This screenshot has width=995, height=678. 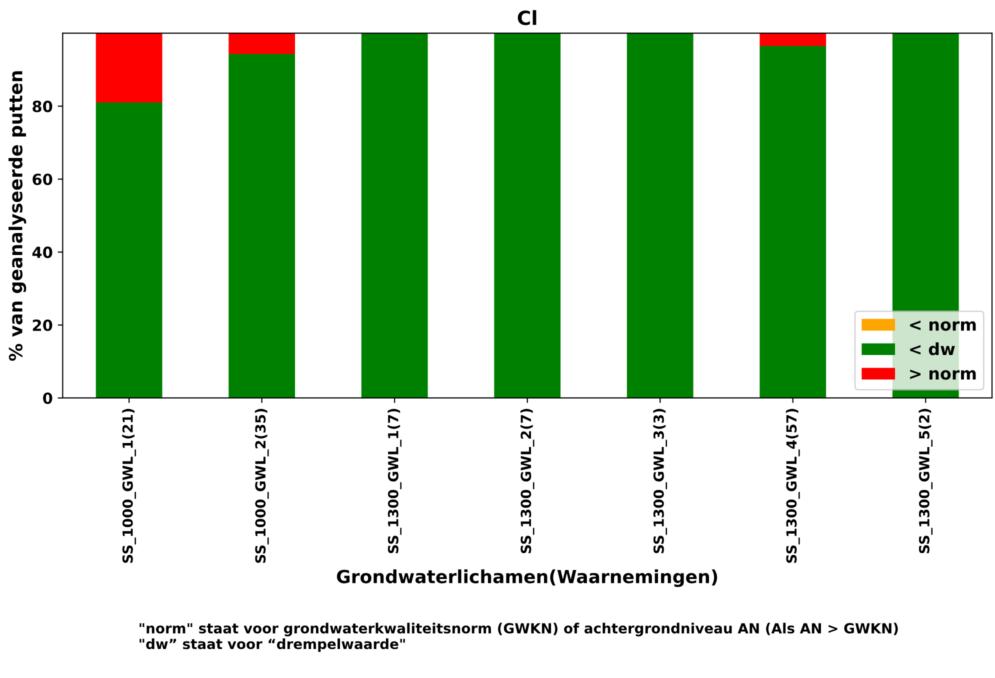 I want to click on y-axis-title: % van geanalyseerde putten, so click(x=17, y=216).